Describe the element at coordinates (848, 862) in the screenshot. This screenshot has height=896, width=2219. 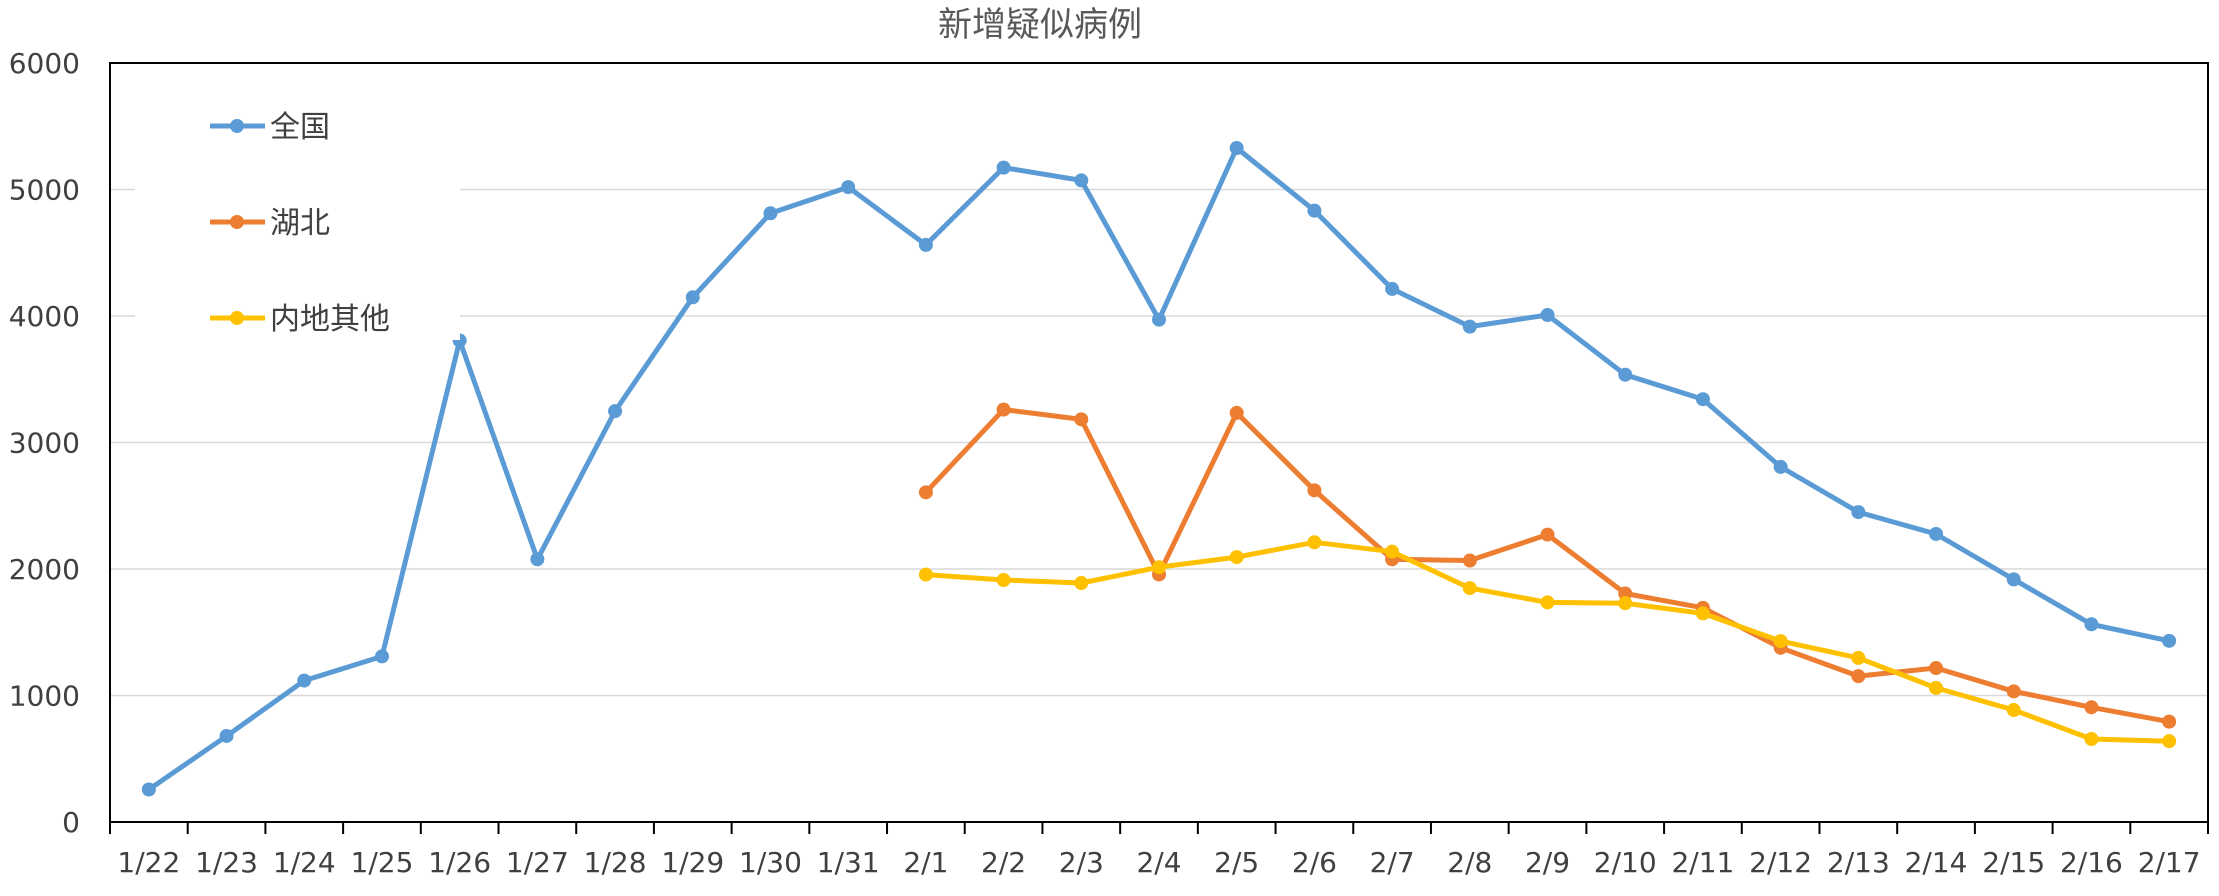
I see `x-tick-label: 1/31` at that location.